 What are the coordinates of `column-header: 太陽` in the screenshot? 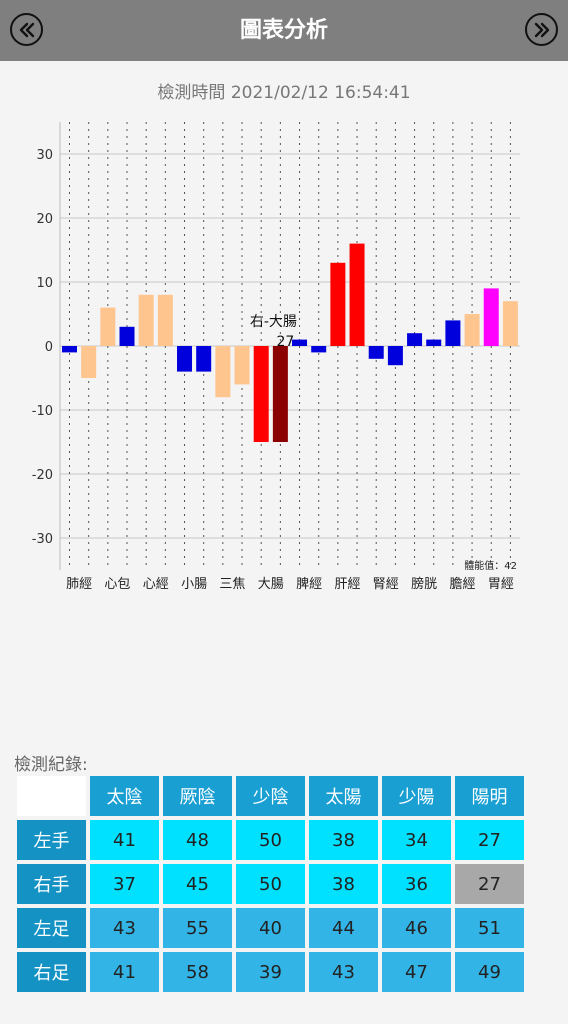 It's located at (343, 796).